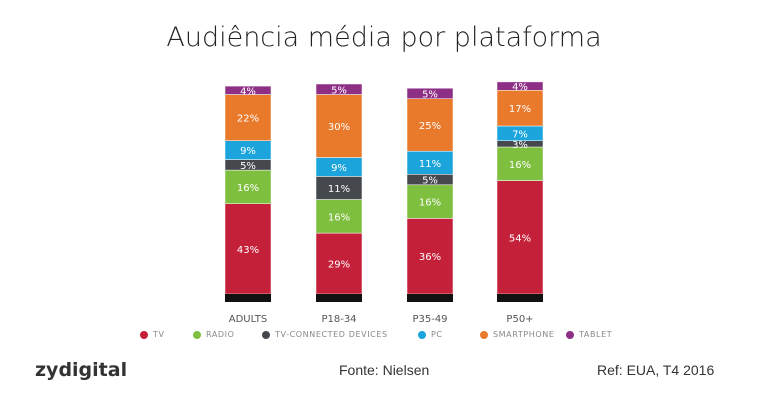 The image size is (768, 400). What do you see at coordinates (656, 370) in the screenshot?
I see `reference-text: Ref: EUA, T4 2016` at bounding box center [656, 370].